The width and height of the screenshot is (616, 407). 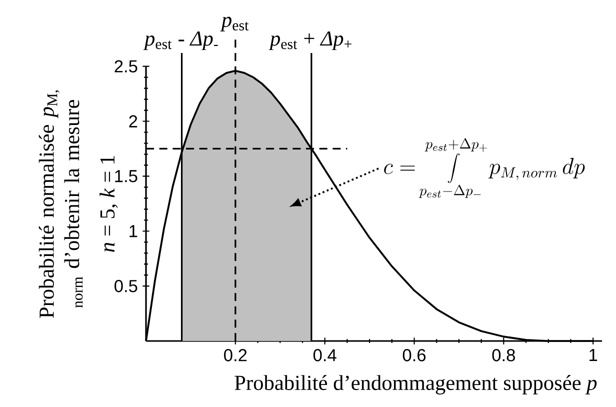 I want to click on y-tick-label: 0.5, so click(x=126, y=286).